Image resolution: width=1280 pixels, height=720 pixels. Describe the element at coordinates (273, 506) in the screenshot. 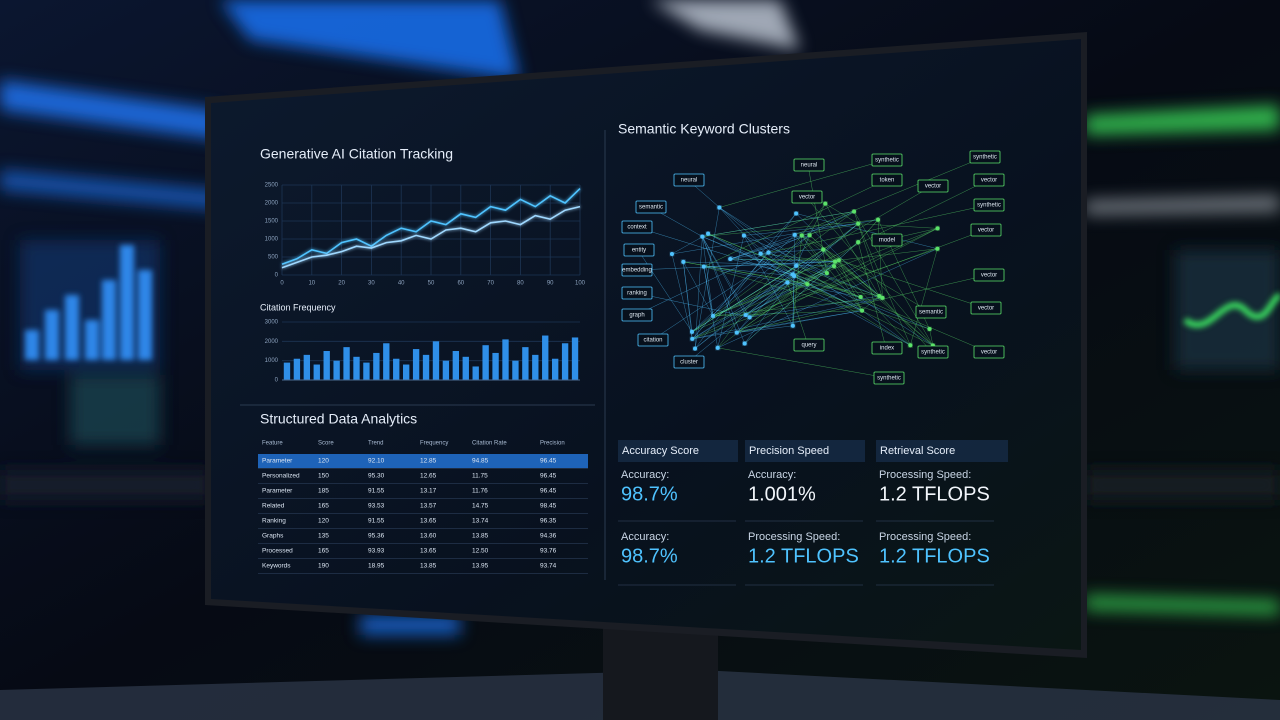

I see `table-cell: Related` at that location.